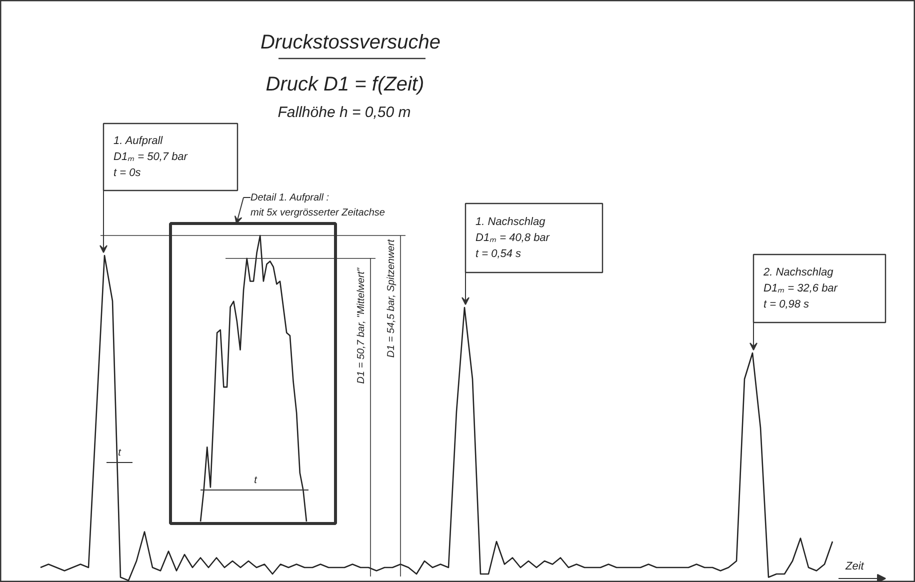 This screenshot has height=582, width=915. Describe the element at coordinates (318, 205) in the screenshot. I see `chart-title: Detail 1. Aufprall : mit 5x vergrösserter Zeitachse` at that location.